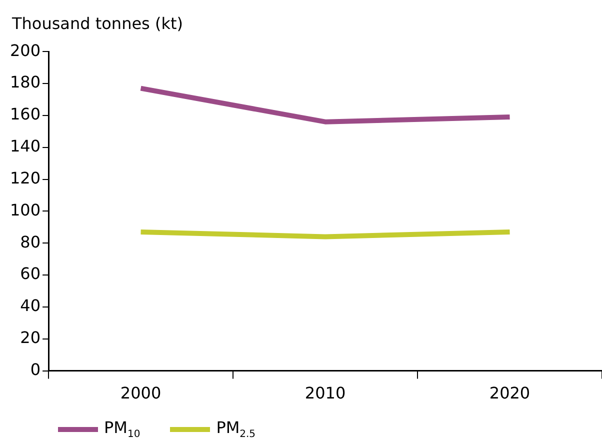  I want to click on x-tick-label: 2010, so click(325, 393).